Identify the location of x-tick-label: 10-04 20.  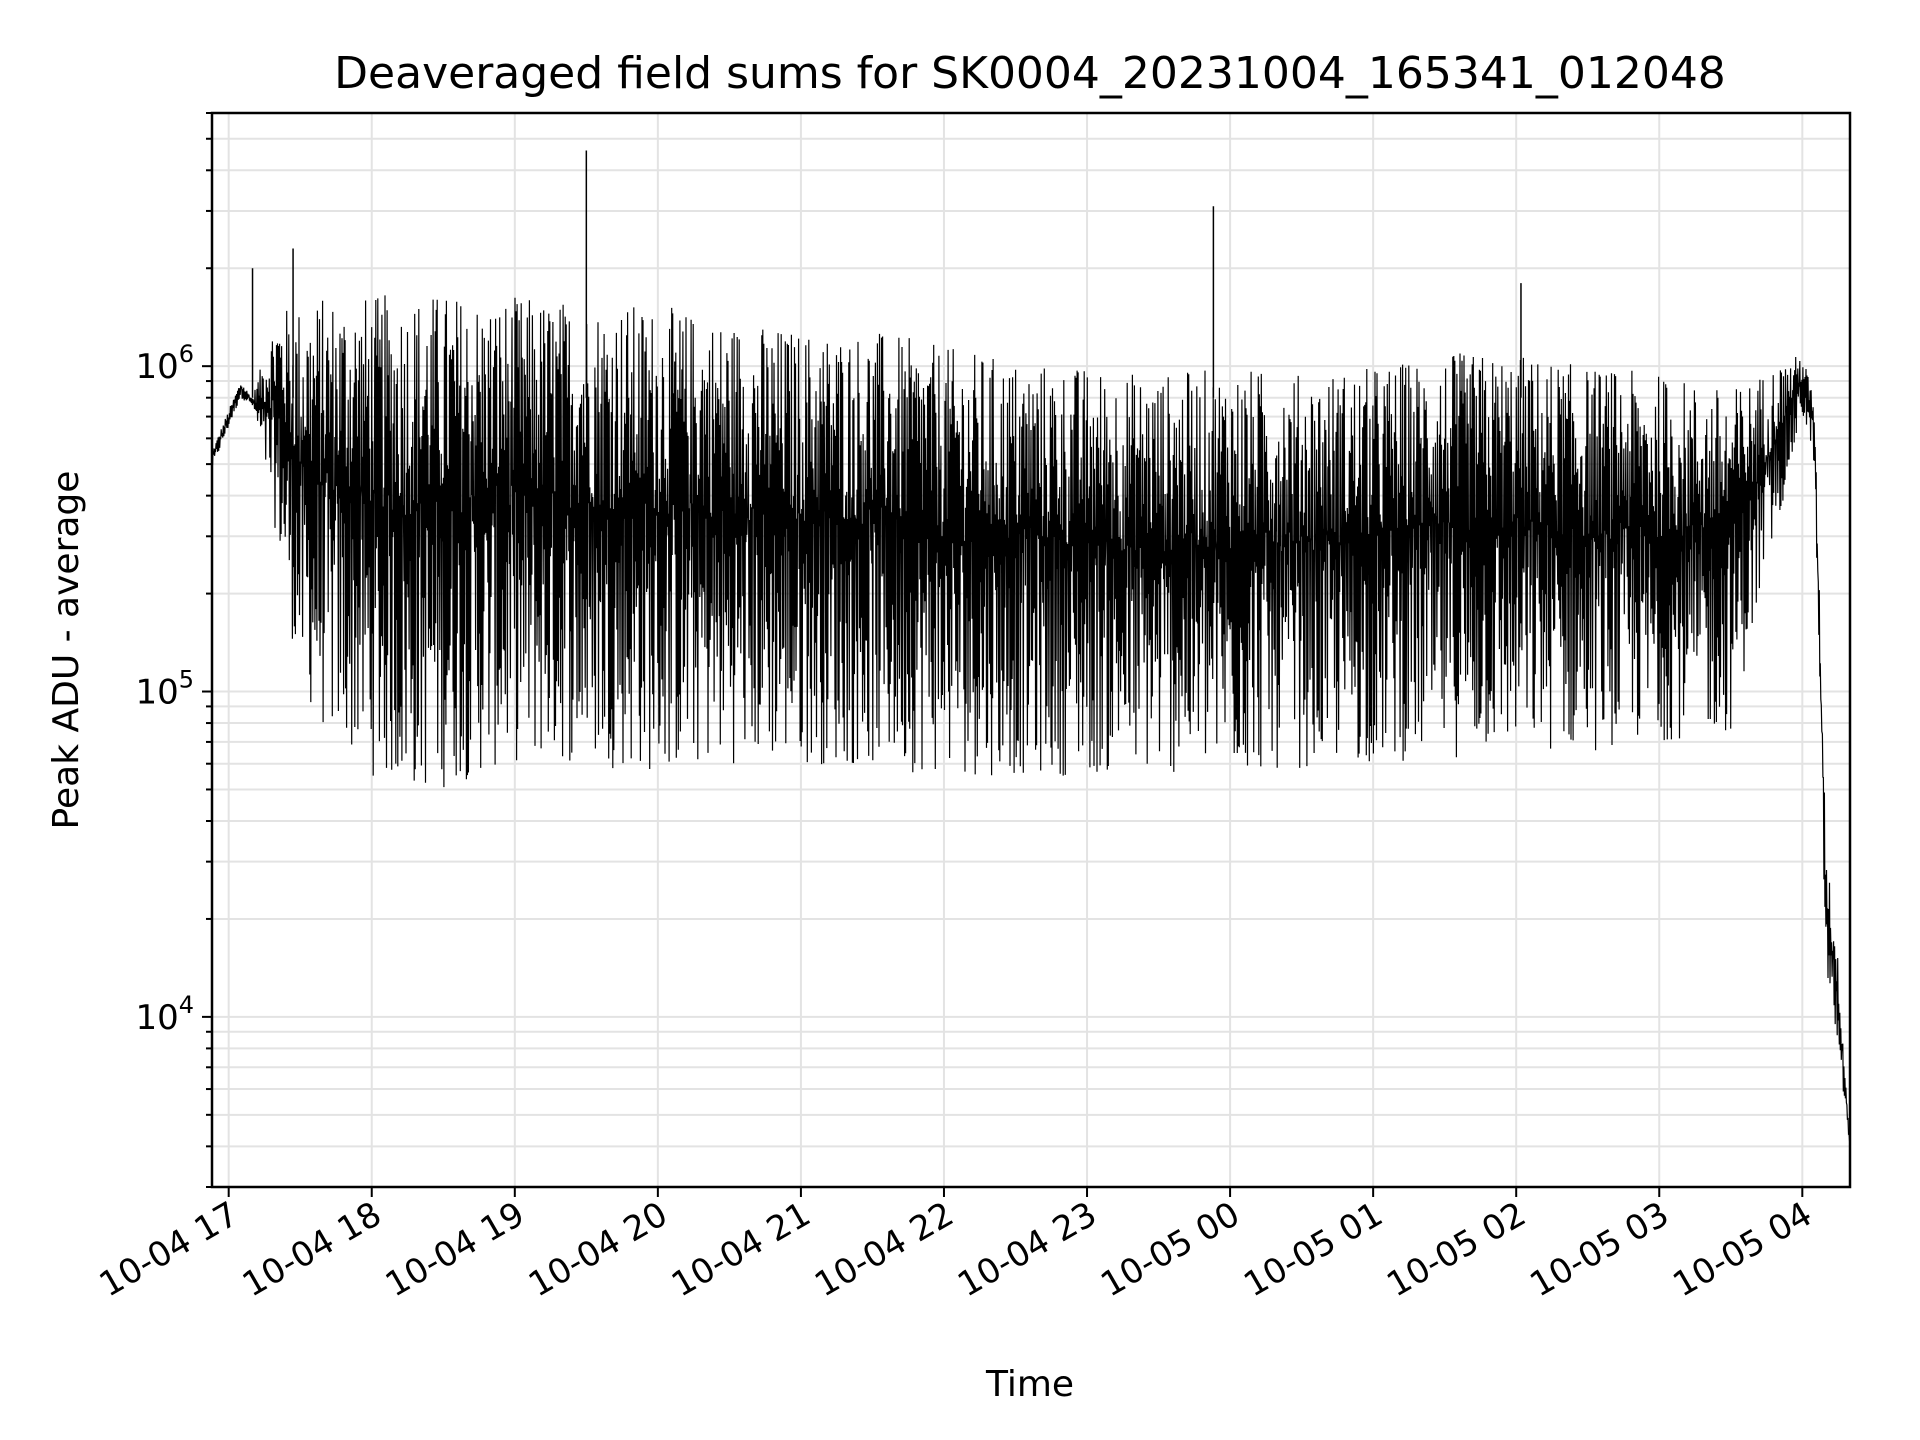
(598, 1249).